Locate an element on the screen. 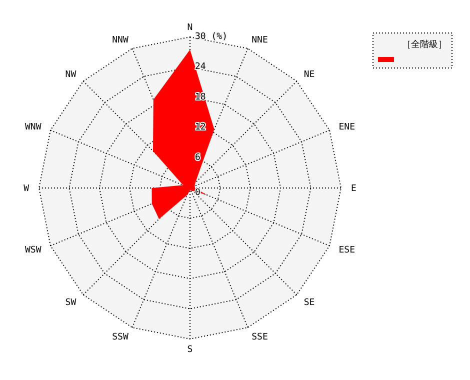 Image resolution: width=470 pixels, height=380 pixels. y-tick-label: 6 is located at coordinates (197, 157).